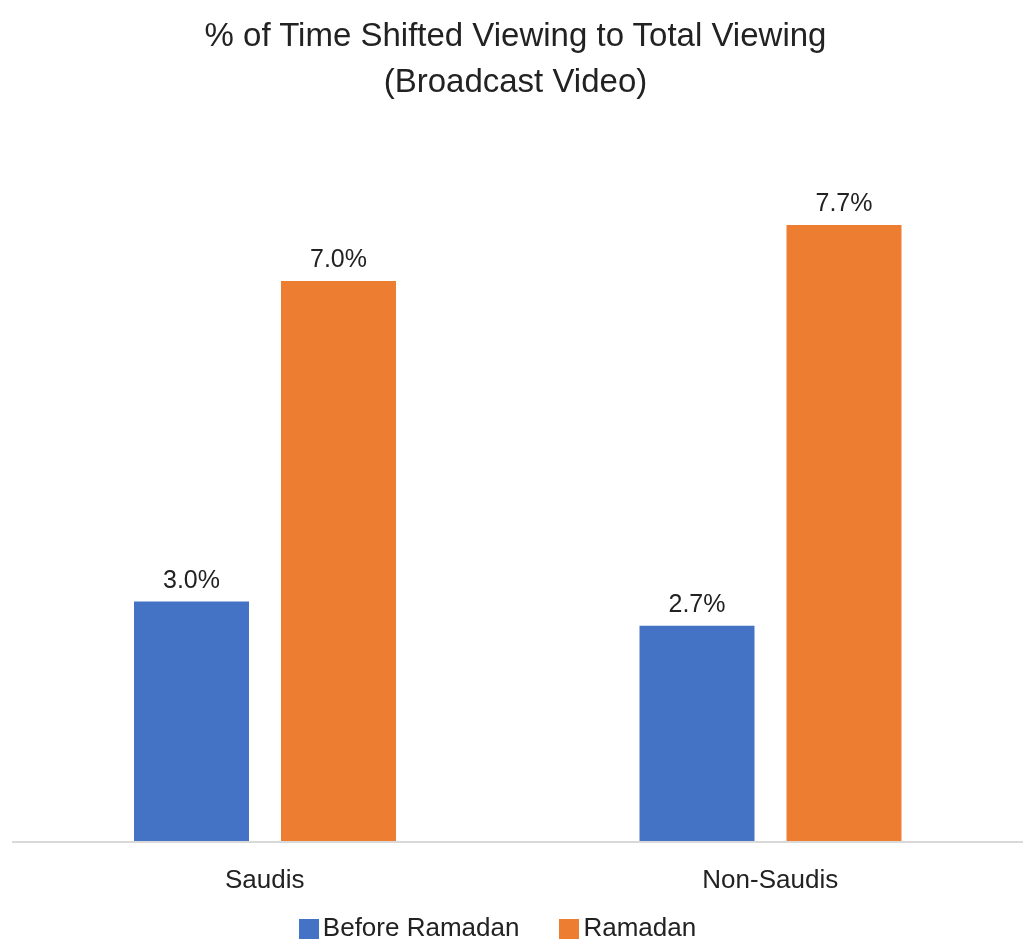 Image resolution: width=1027 pixels, height=947 pixels. Describe the element at coordinates (191, 578) in the screenshot. I see `data-label: 3.0%` at that location.